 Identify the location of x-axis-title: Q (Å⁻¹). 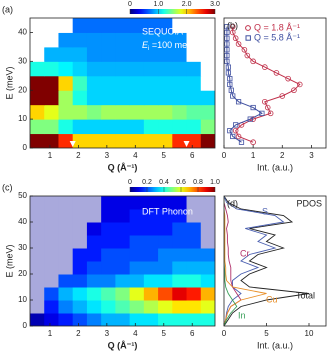
(123, 167).